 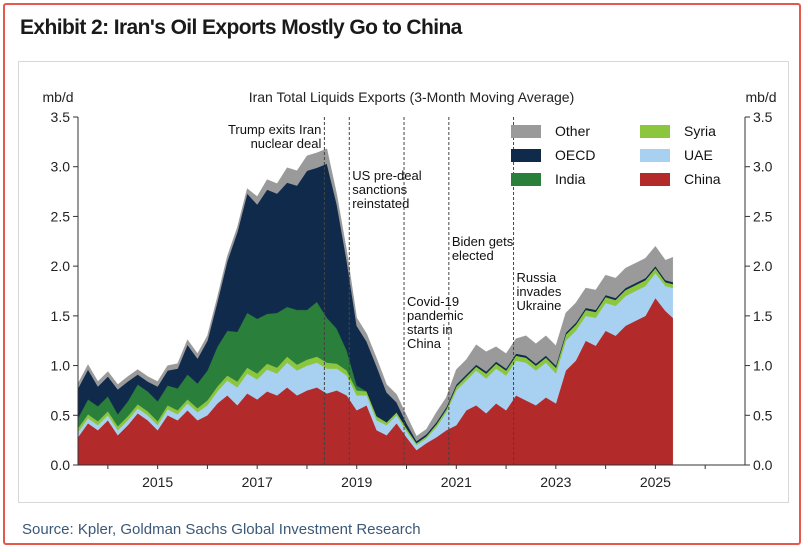 What do you see at coordinates (763, 366) in the screenshot?
I see `y-tick-label-right: 1.0` at bounding box center [763, 366].